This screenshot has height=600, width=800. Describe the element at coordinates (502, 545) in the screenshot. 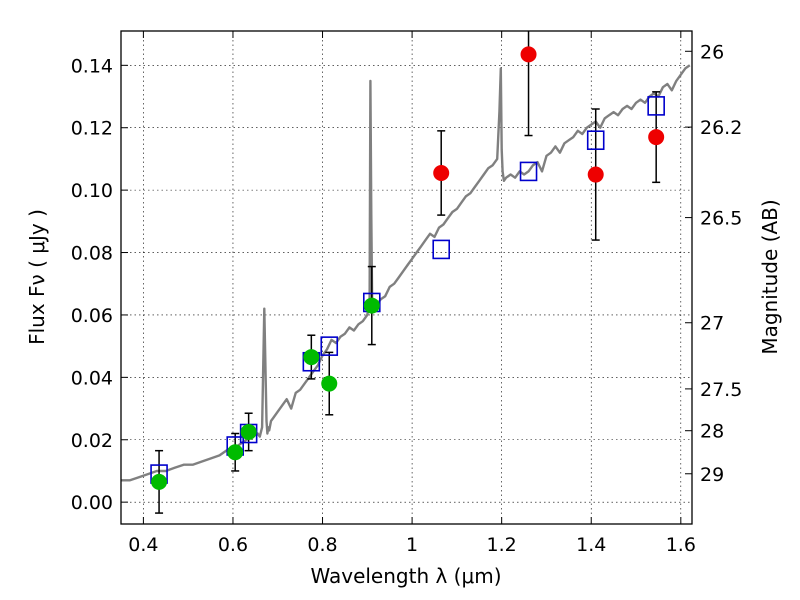

I see `x-tick-label: 1.2` at that location.